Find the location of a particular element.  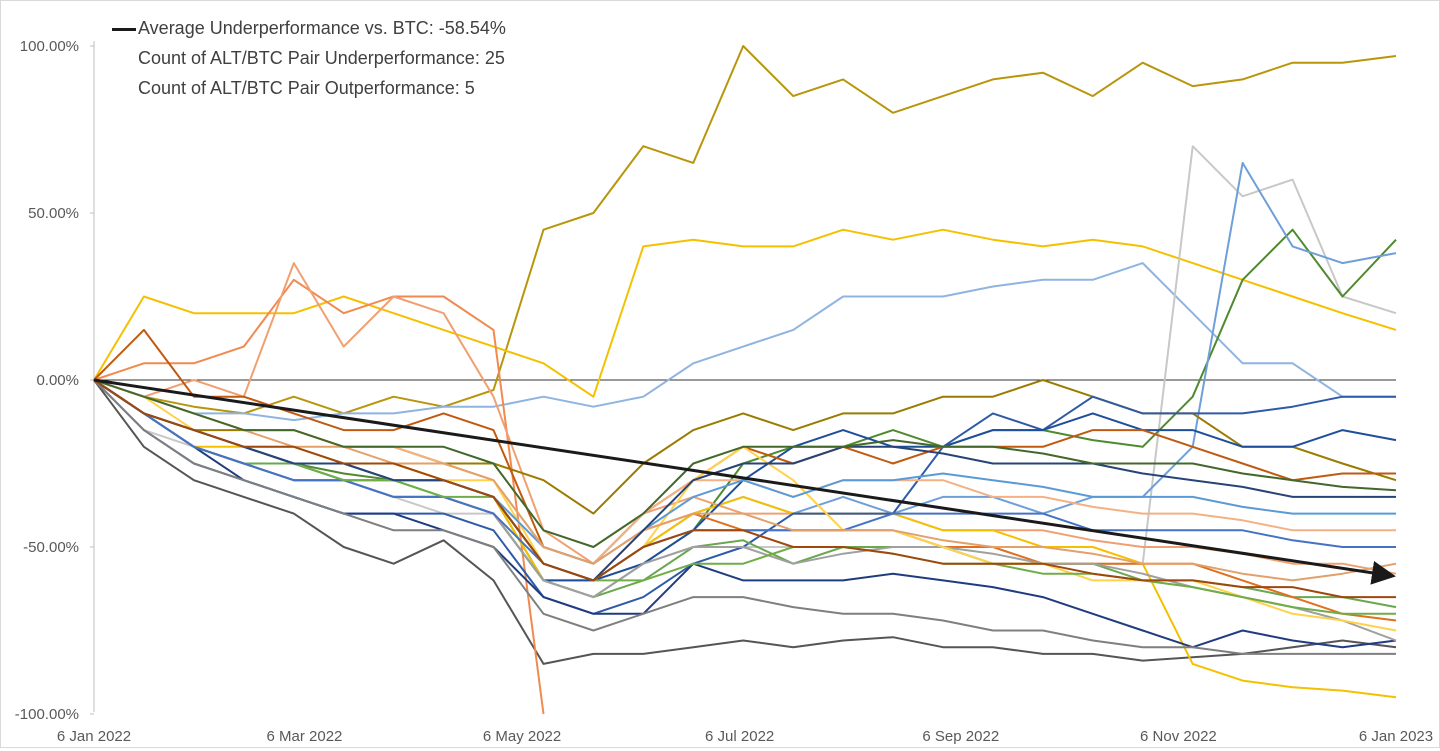

legend-swatch-average is located at coordinates (124, 29).